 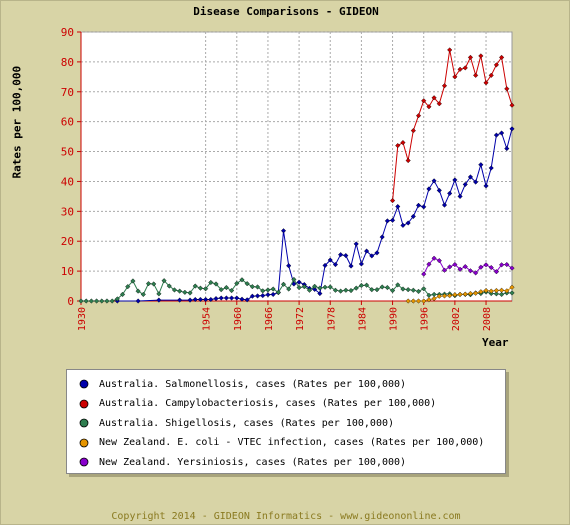 What do you see at coordinates (67, 152) in the screenshot?
I see `y-tick-label: 50` at bounding box center [67, 152].